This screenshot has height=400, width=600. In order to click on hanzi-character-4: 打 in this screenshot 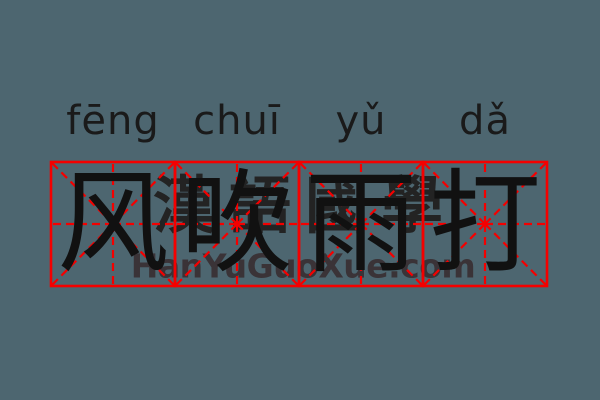, I will do `click(485, 224)`.